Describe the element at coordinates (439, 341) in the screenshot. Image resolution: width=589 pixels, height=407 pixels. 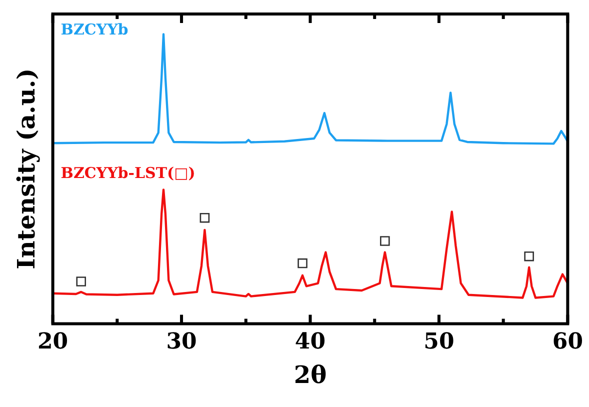
I see `x-tick-label: 50` at that location.